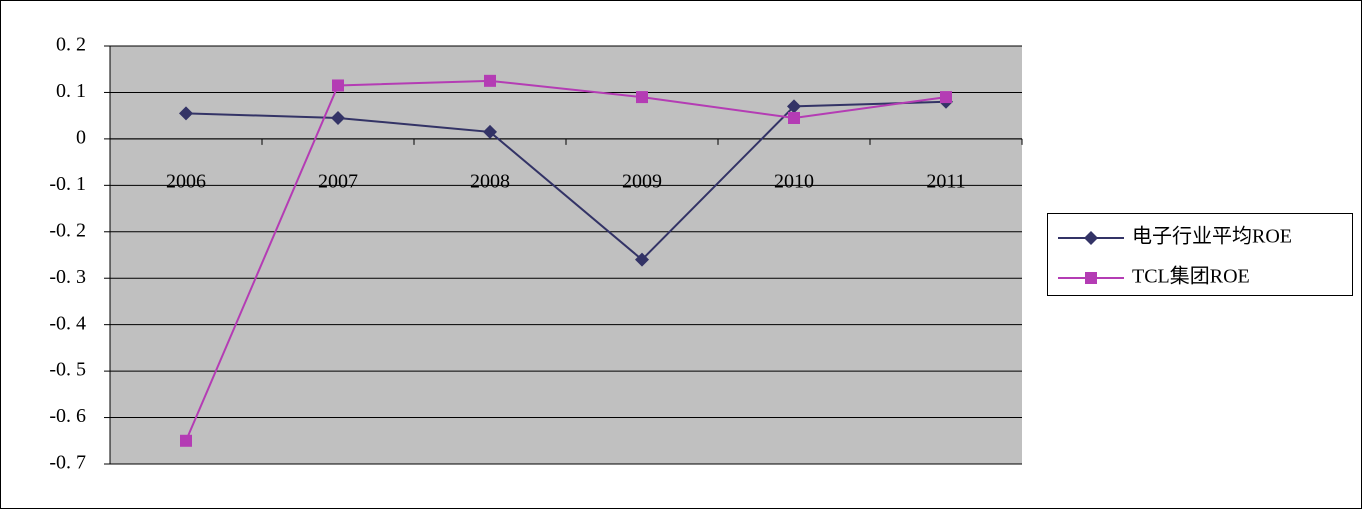 Image resolution: width=1363 pixels, height=510 pixels. Describe the element at coordinates (71, 91) in the screenshot. I see `y-tick-label: 0. 1` at that location.